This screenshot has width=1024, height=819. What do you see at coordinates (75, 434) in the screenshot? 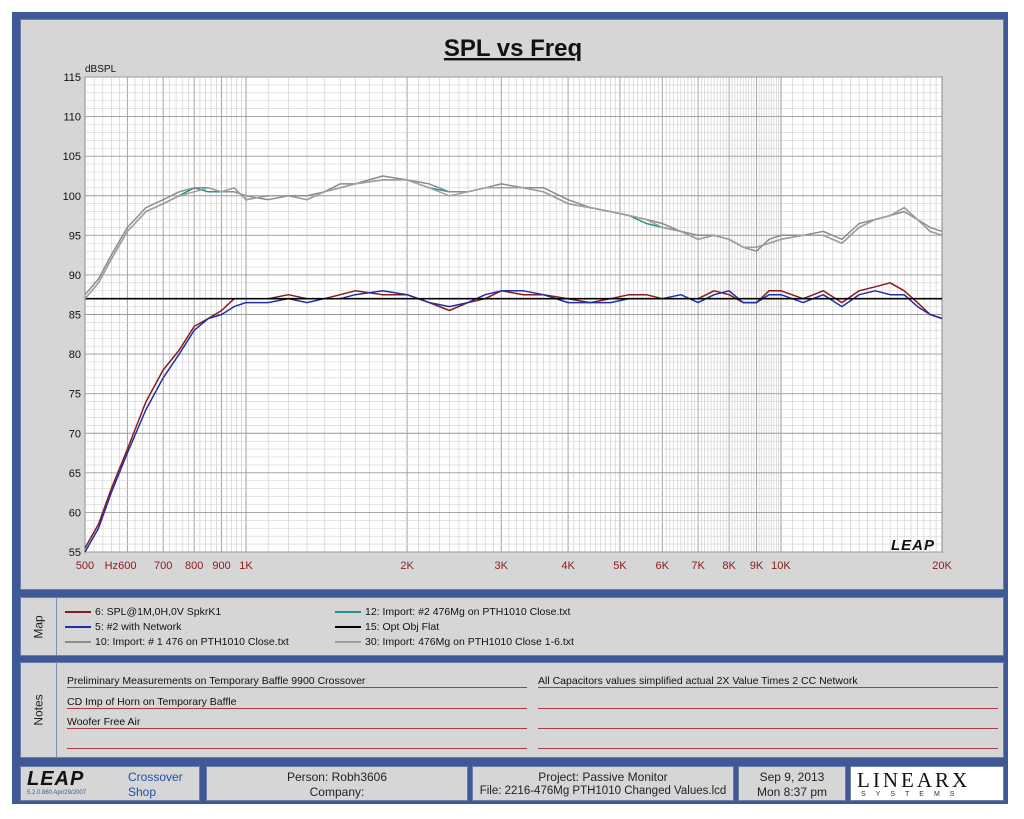
I see `y-tick-label: 70` at bounding box center [75, 434].